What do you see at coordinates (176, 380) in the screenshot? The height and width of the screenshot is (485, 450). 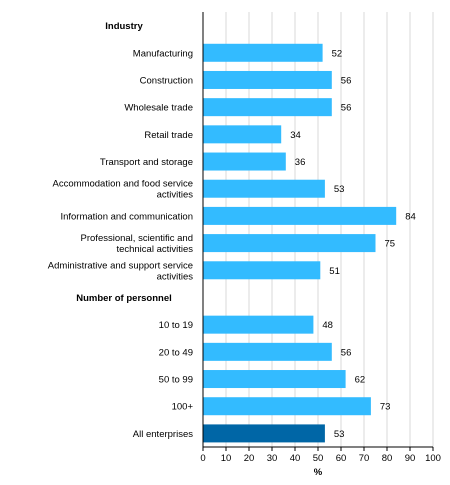 I see `category-label-50-to-99: 50 to 99` at bounding box center [176, 380].